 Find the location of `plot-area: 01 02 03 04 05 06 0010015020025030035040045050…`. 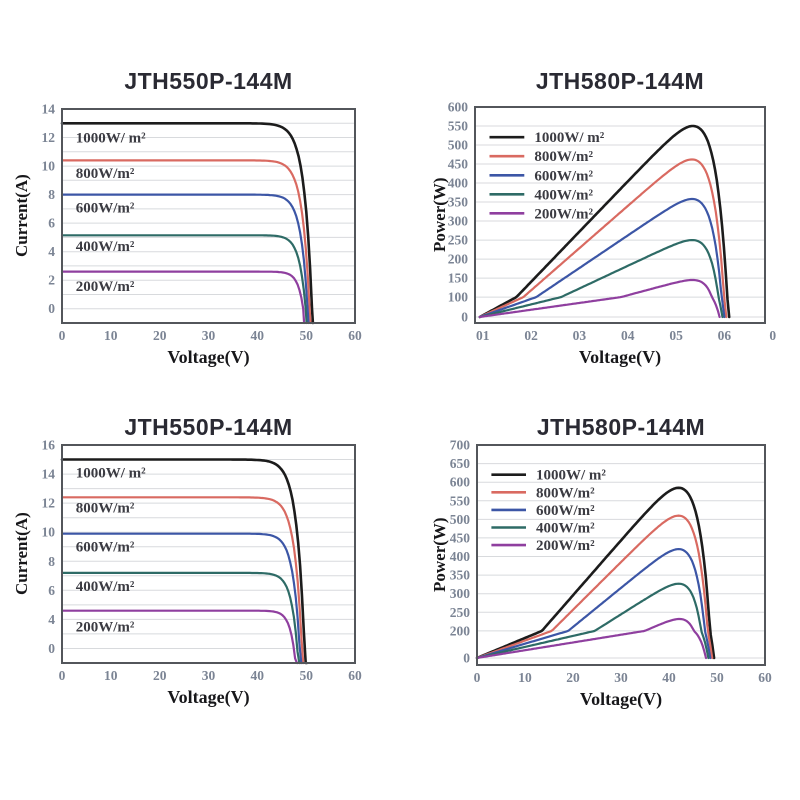

plot-area: 01 02 03 04 05 06 0010015020025030035040045050… is located at coordinates (612, 222).